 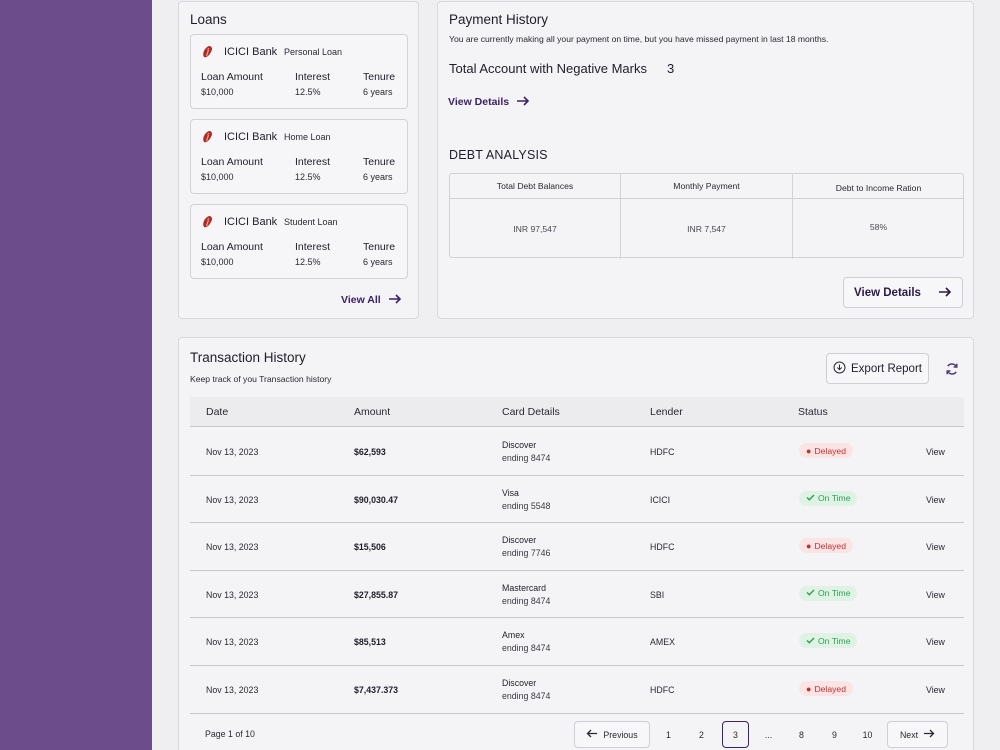 I want to click on debt-view-details-label: View Details, so click(x=887, y=292).